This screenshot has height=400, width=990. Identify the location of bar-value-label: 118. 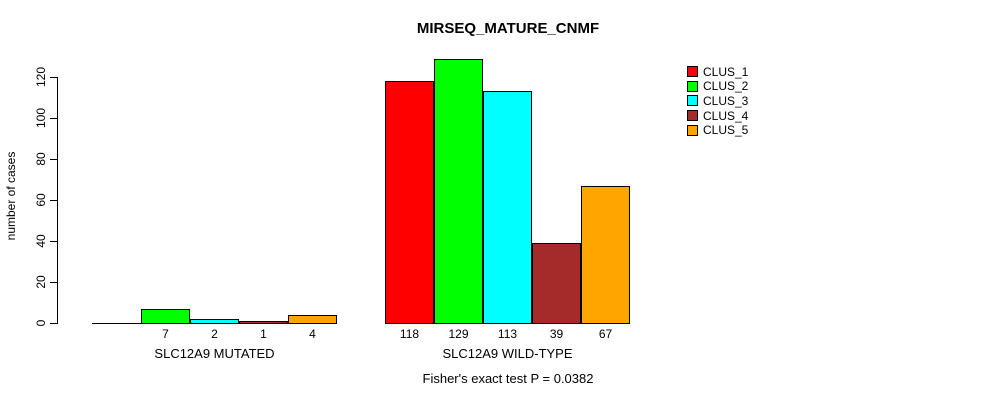
(409, 334).